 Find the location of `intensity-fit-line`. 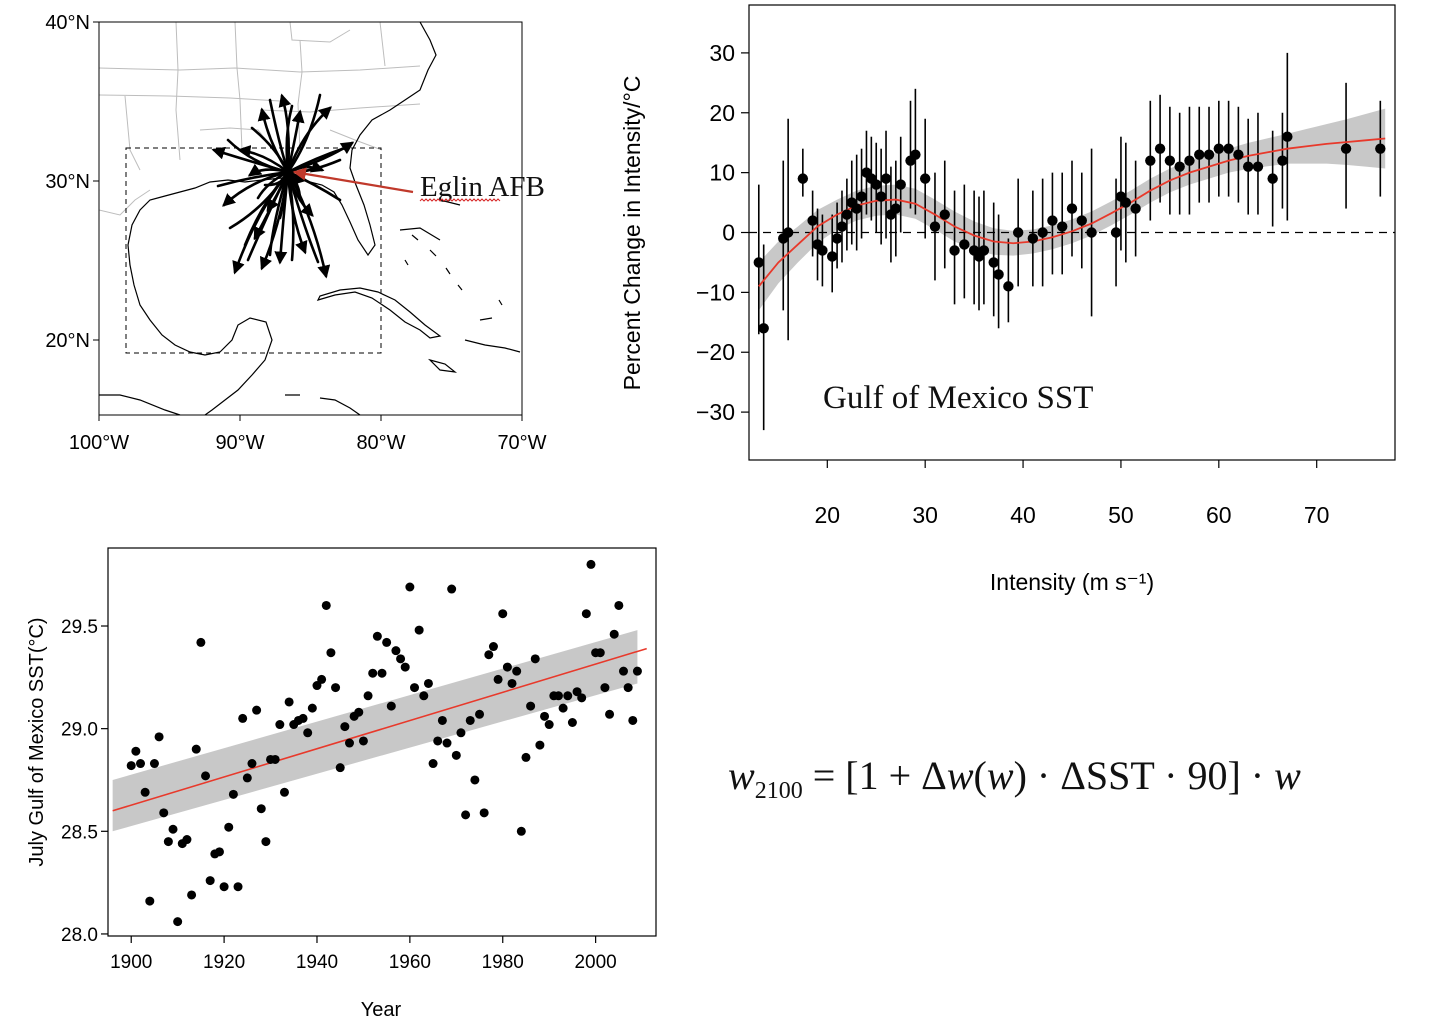

intensity-fit-line is located at coordinates (1072, 212).